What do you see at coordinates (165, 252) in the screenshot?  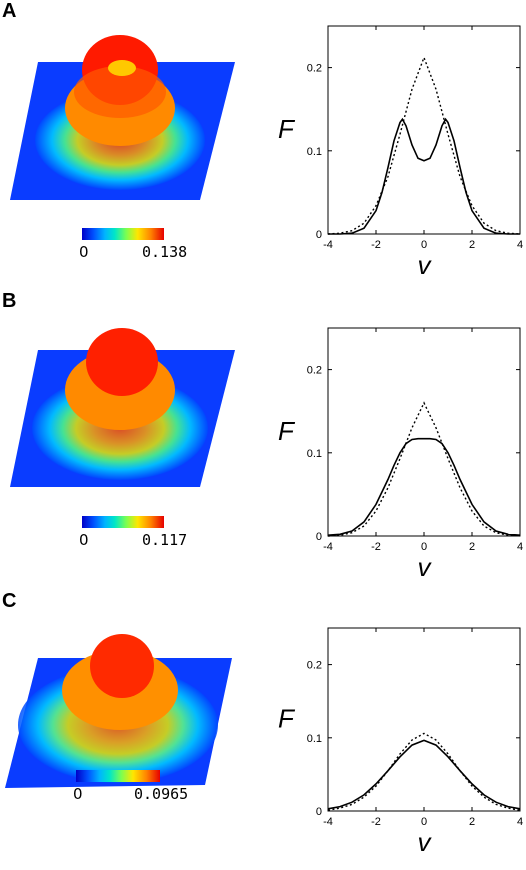 I see `colorbar-max-label: 0.138` at bounding box center [165, 252].